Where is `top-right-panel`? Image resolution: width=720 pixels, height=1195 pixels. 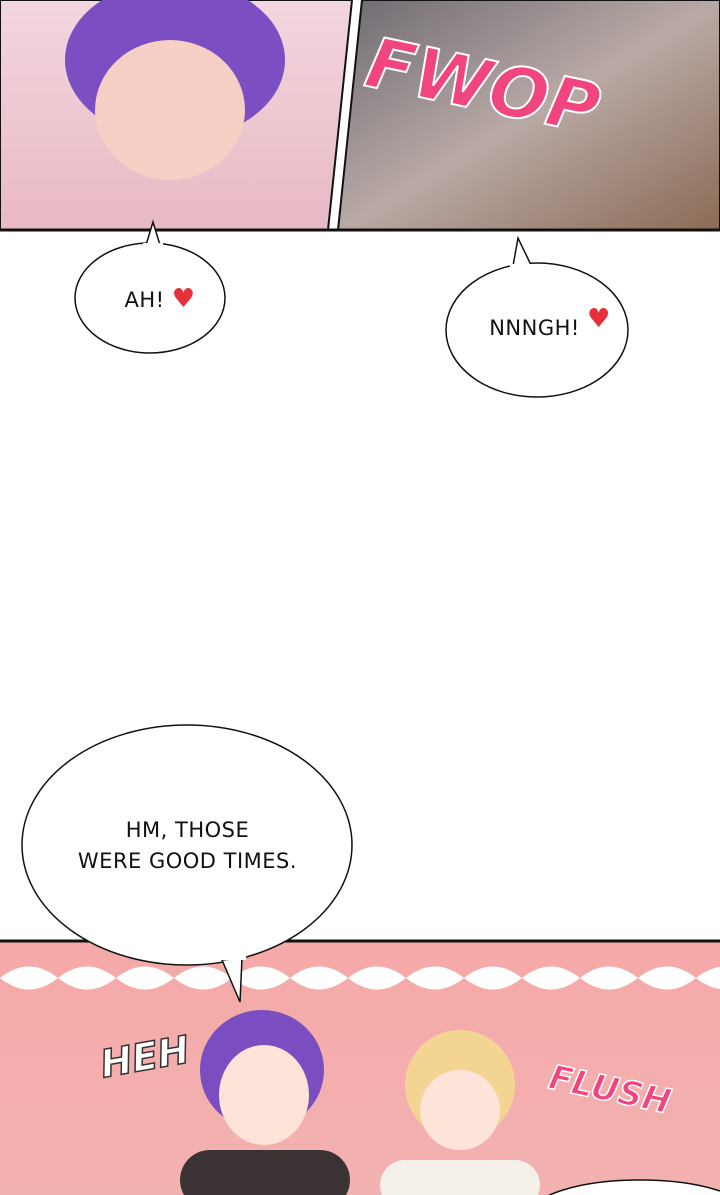
top-right-panel is located at coordinates (528, 115).